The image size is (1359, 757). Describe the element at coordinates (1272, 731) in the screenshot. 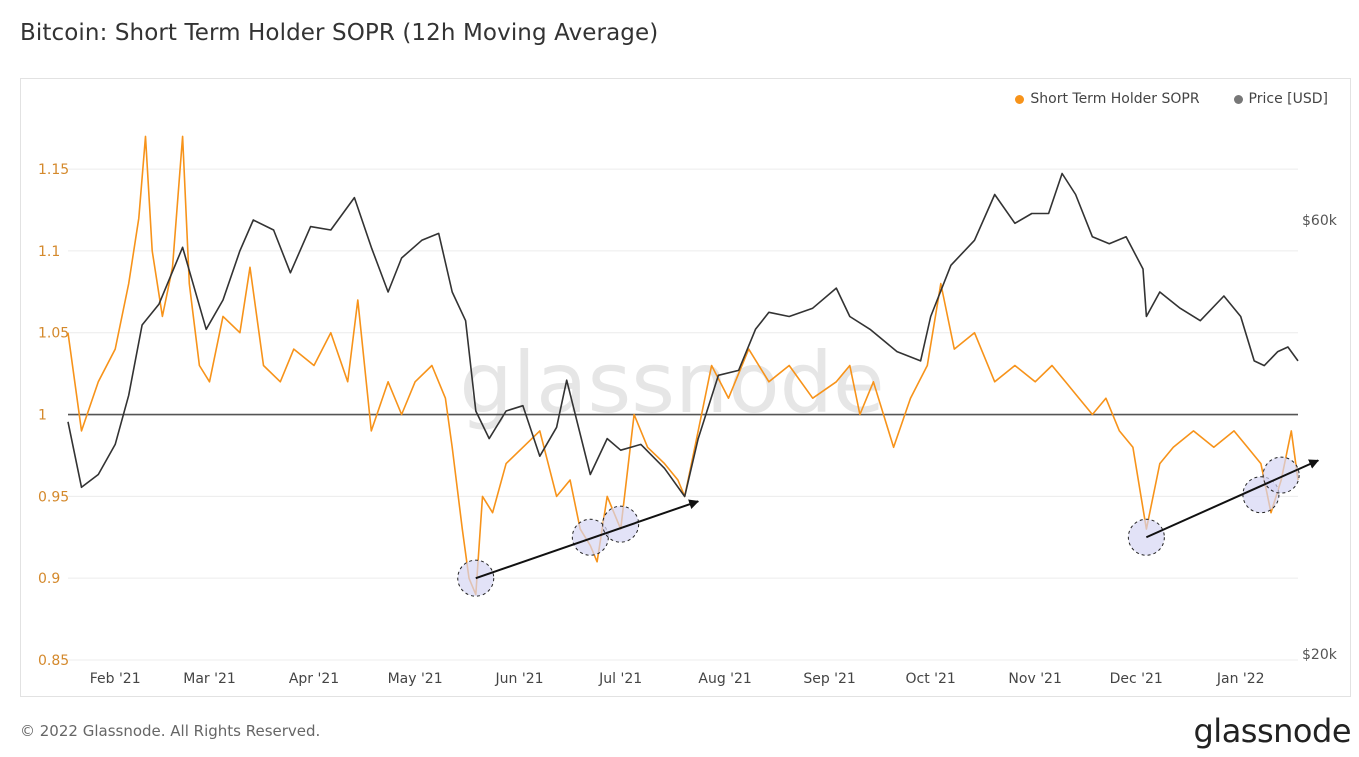

I see `footer-logo: glassnode` at that location.